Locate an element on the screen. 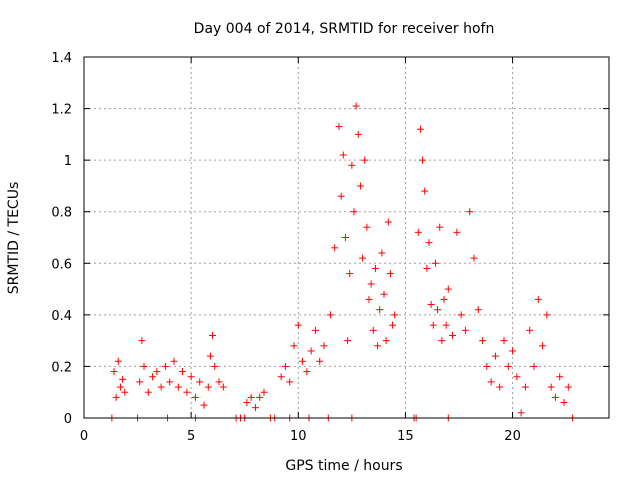  x-tick-label: 0 is located at coordinates (84, 436).